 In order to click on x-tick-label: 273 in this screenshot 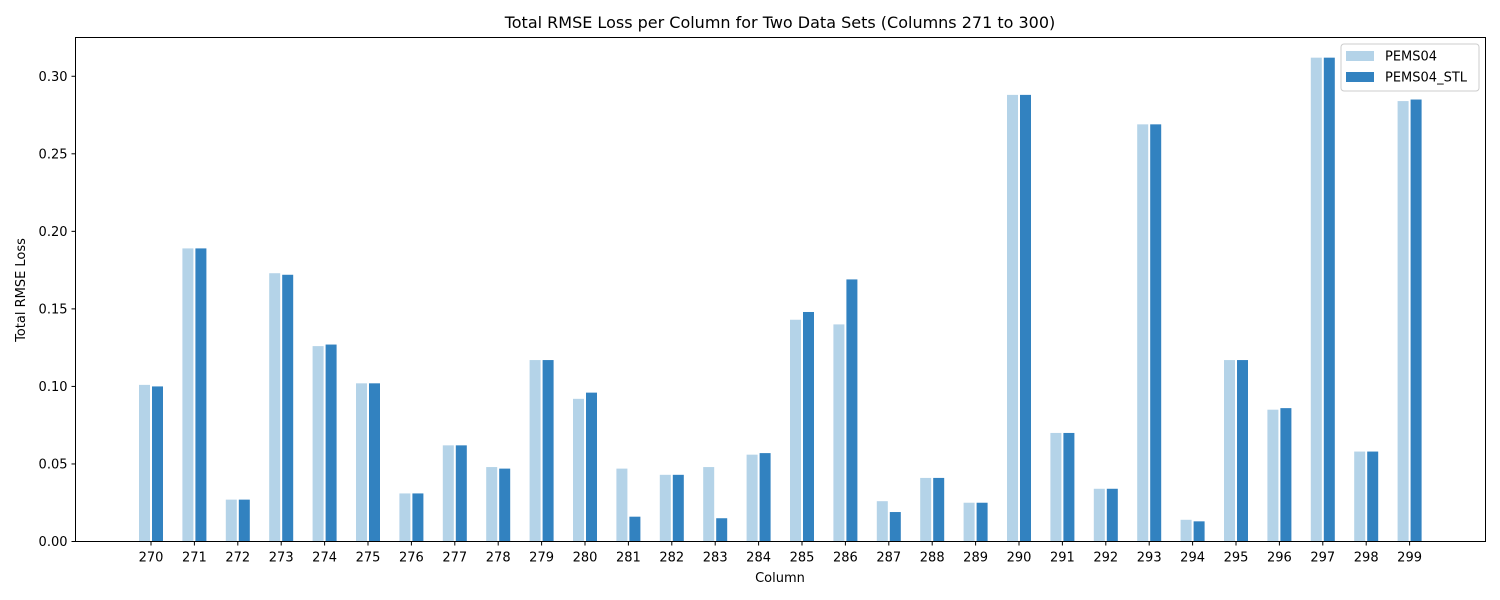, I will do `click(281, 558)`.